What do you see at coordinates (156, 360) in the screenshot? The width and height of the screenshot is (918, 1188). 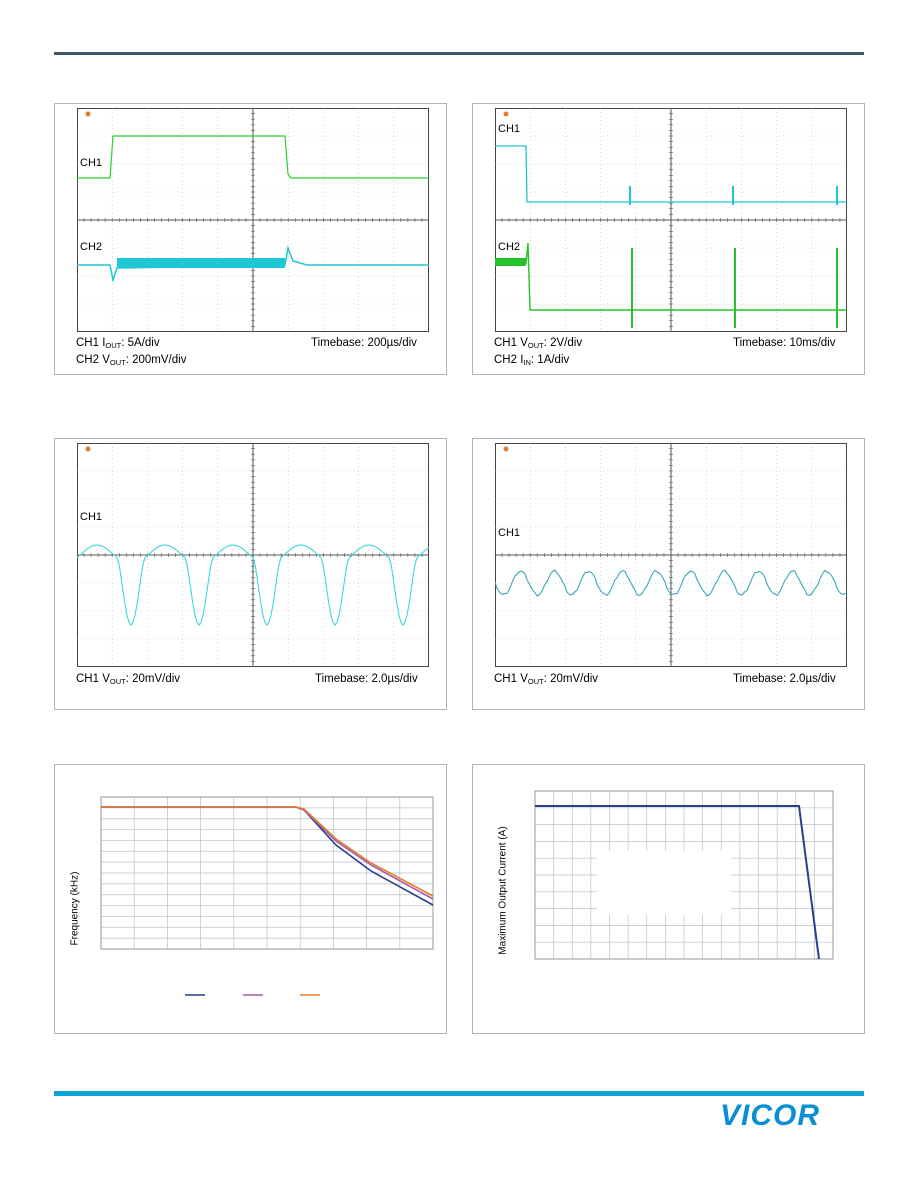 I see `caption-ch2-post: : 200mV/div` at bounding box center [156, 360].